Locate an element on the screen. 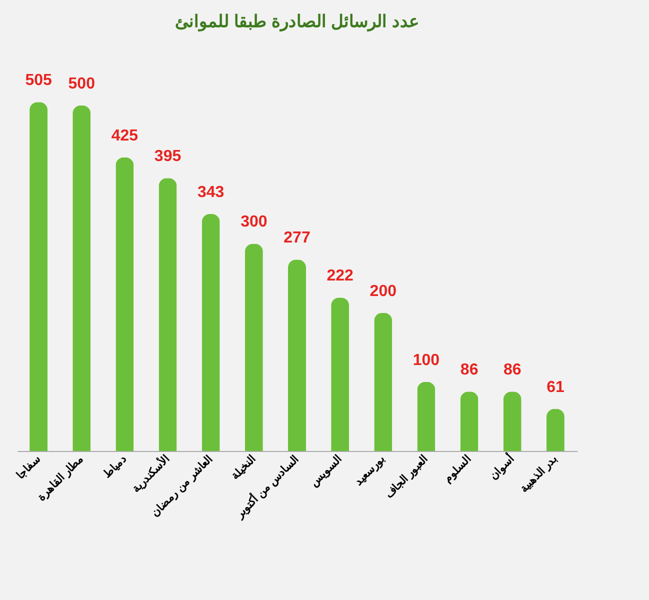 The image size is (649, 600). data-label: 343 is located at coordinates (210, 193).